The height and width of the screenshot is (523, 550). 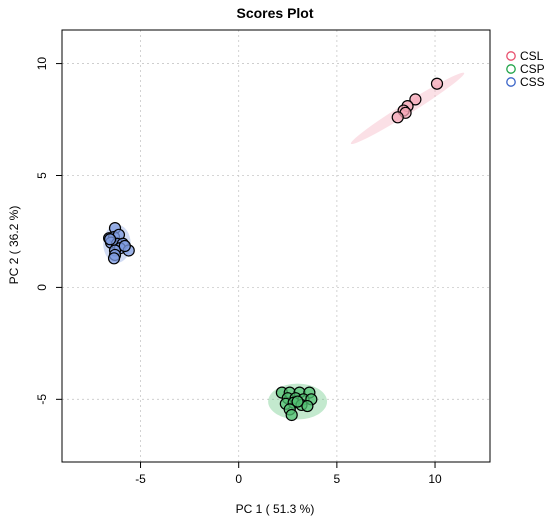 I want to click on y-axis-label: PC 2 ( 36.2 %), so click(x=14, y=245).